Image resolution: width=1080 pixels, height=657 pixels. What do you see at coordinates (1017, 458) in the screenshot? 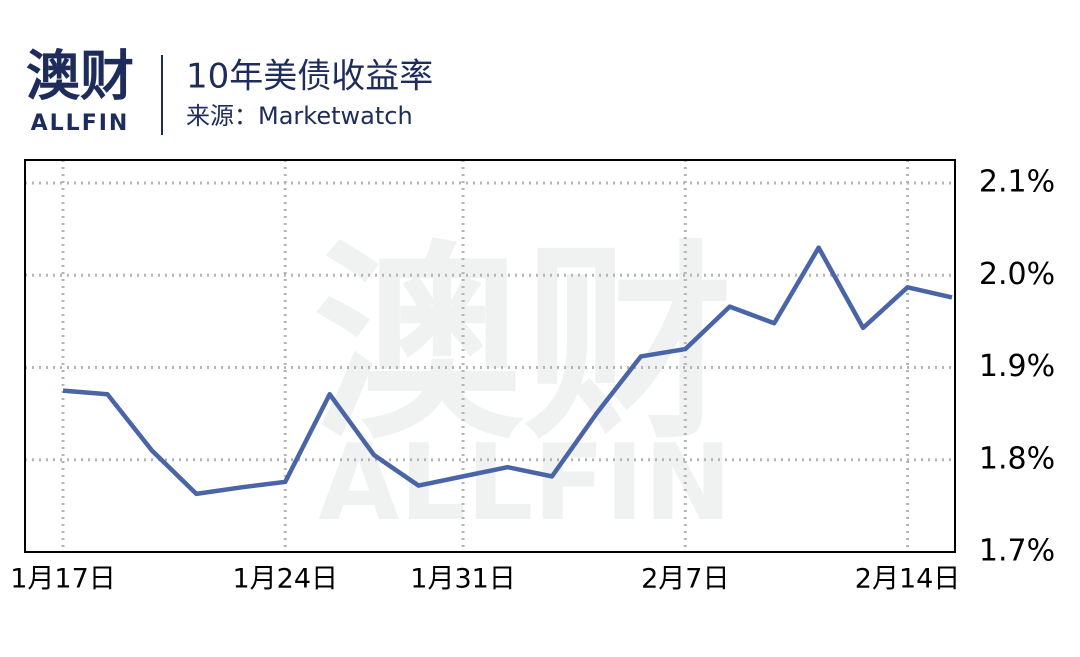
I see `y-tick-label: 1.8%` at bounding box center [1017, 458].